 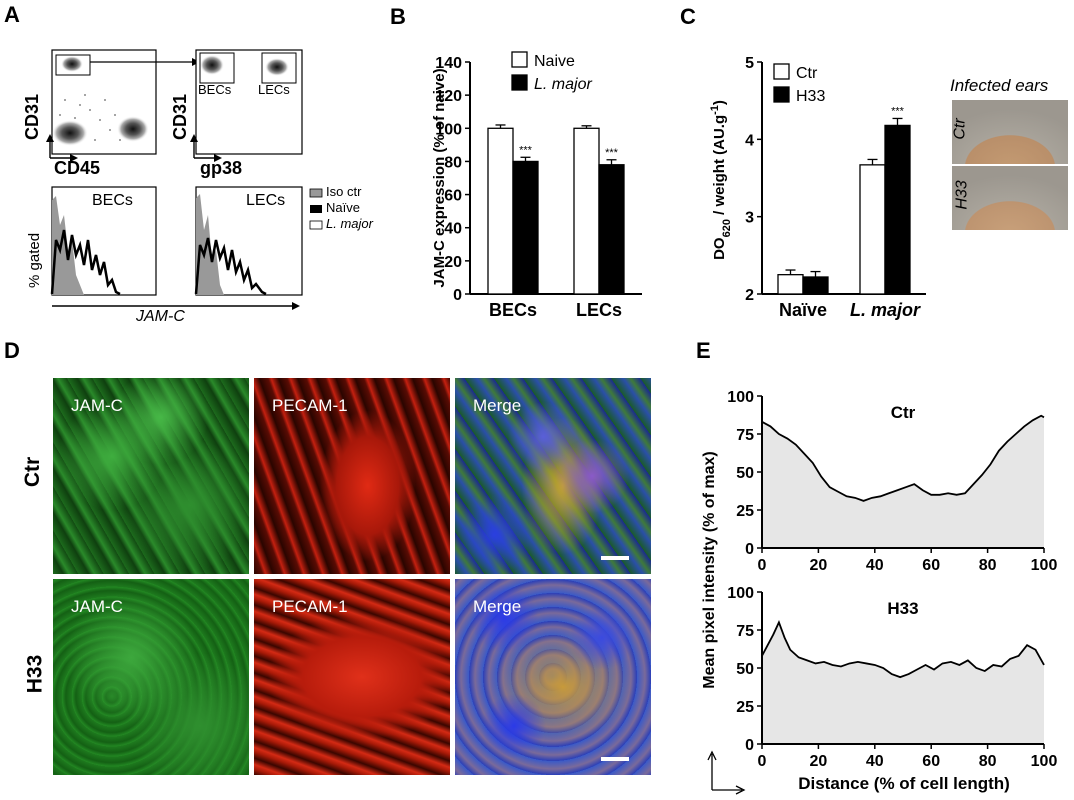 I want to click on row-label-h33: H33, so click(x=35, y=674).